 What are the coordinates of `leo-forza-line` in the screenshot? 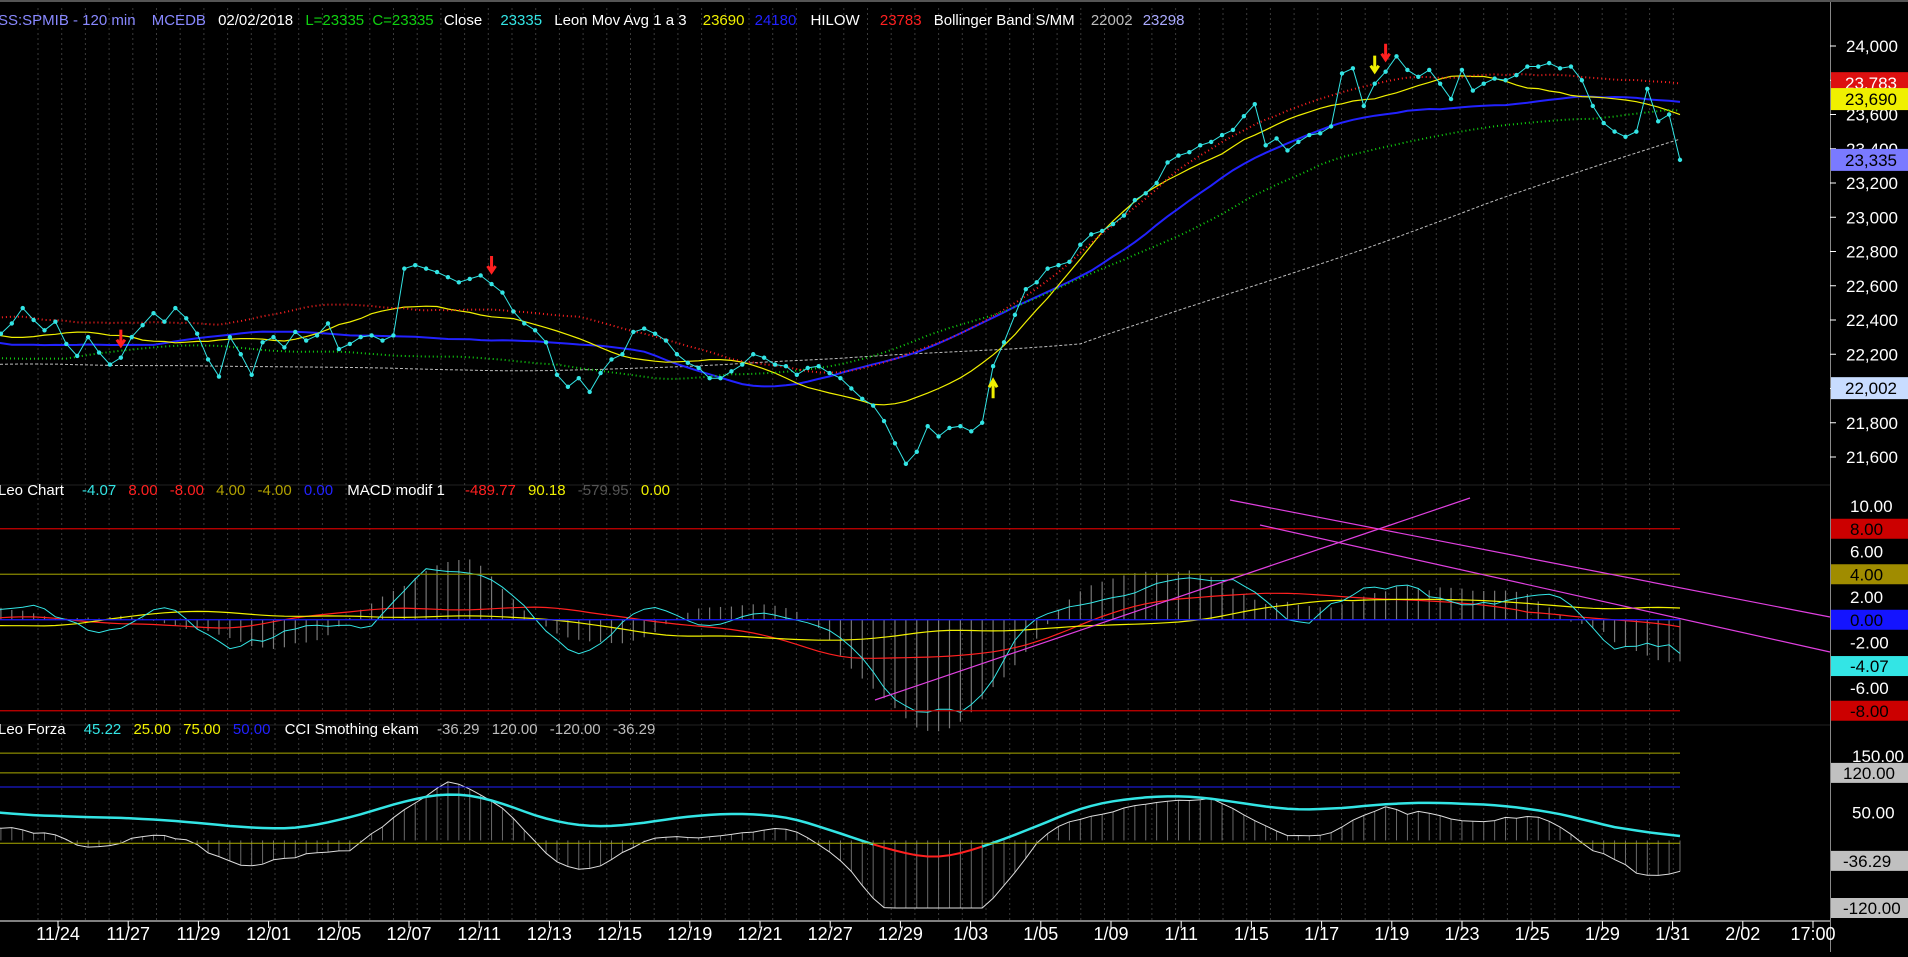 It's located at (840, 820).